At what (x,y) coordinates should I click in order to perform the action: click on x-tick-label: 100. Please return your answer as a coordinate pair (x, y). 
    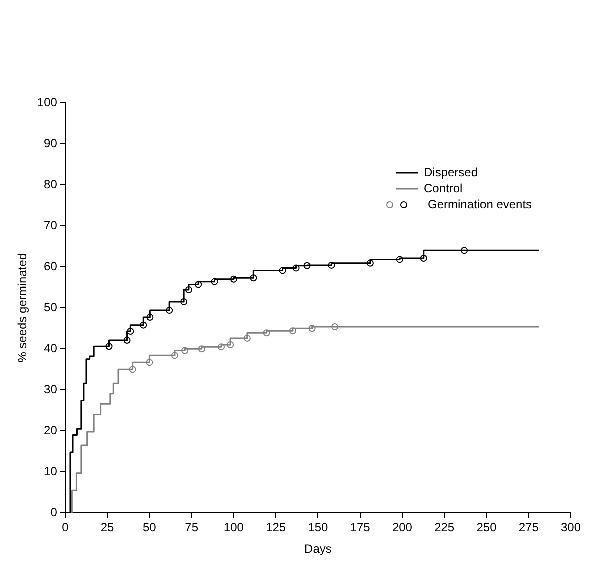
    Looking at the image, I should click on (234, 527).